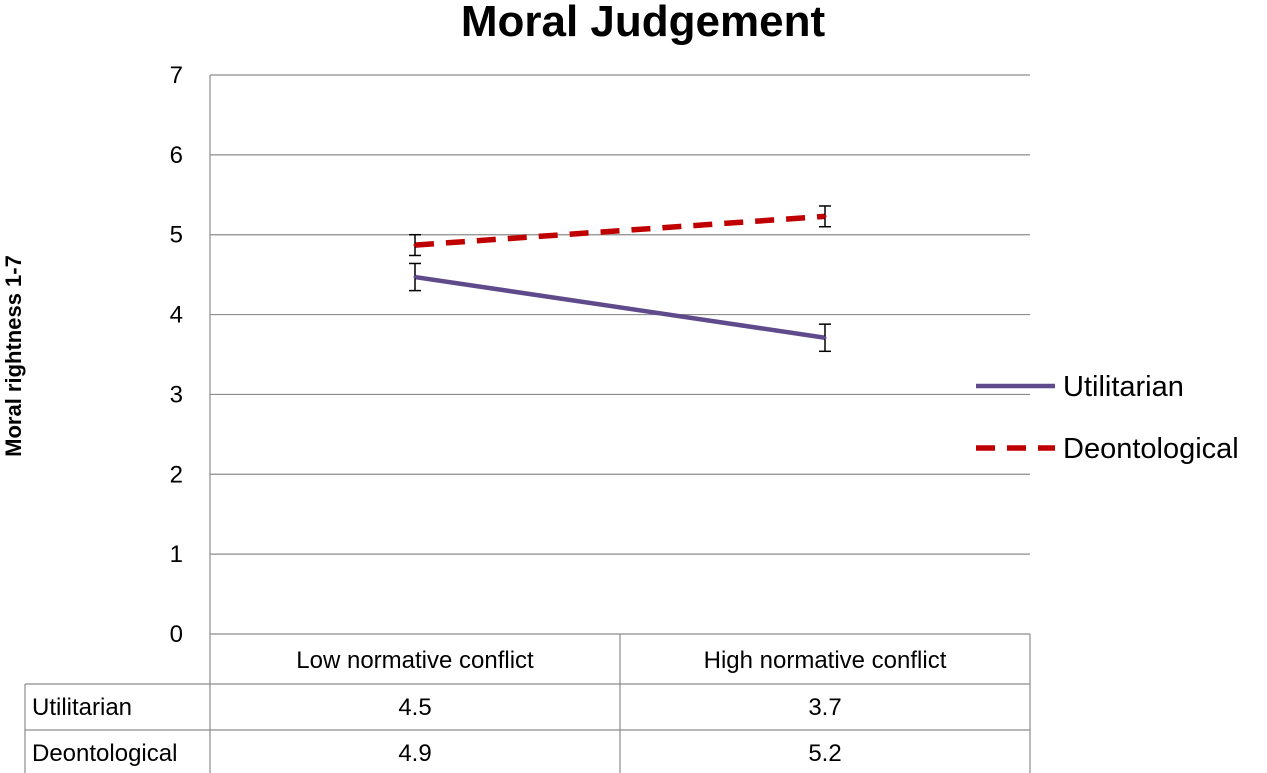 This screenshot has height=773, width=1267. Describe the element at coordinates (414, 707) in the screenshot. I see `table-cell-value: 4.5` at that location.